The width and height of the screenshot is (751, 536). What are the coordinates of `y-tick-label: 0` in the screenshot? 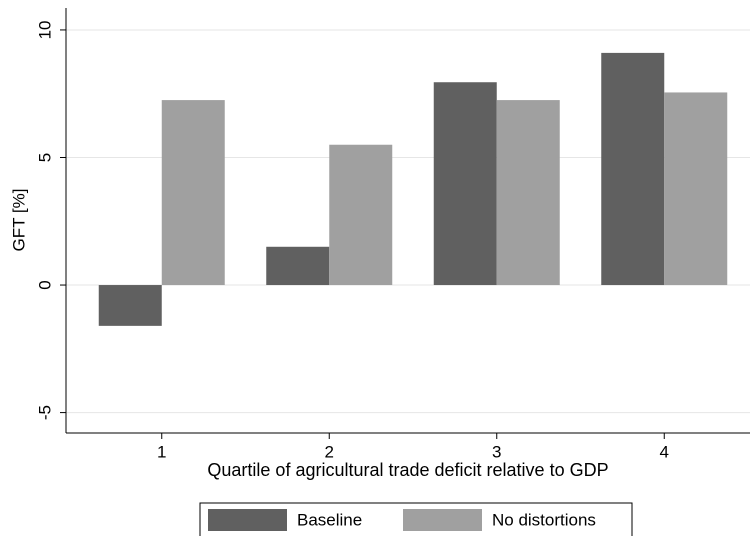 It's located at (44, 284).